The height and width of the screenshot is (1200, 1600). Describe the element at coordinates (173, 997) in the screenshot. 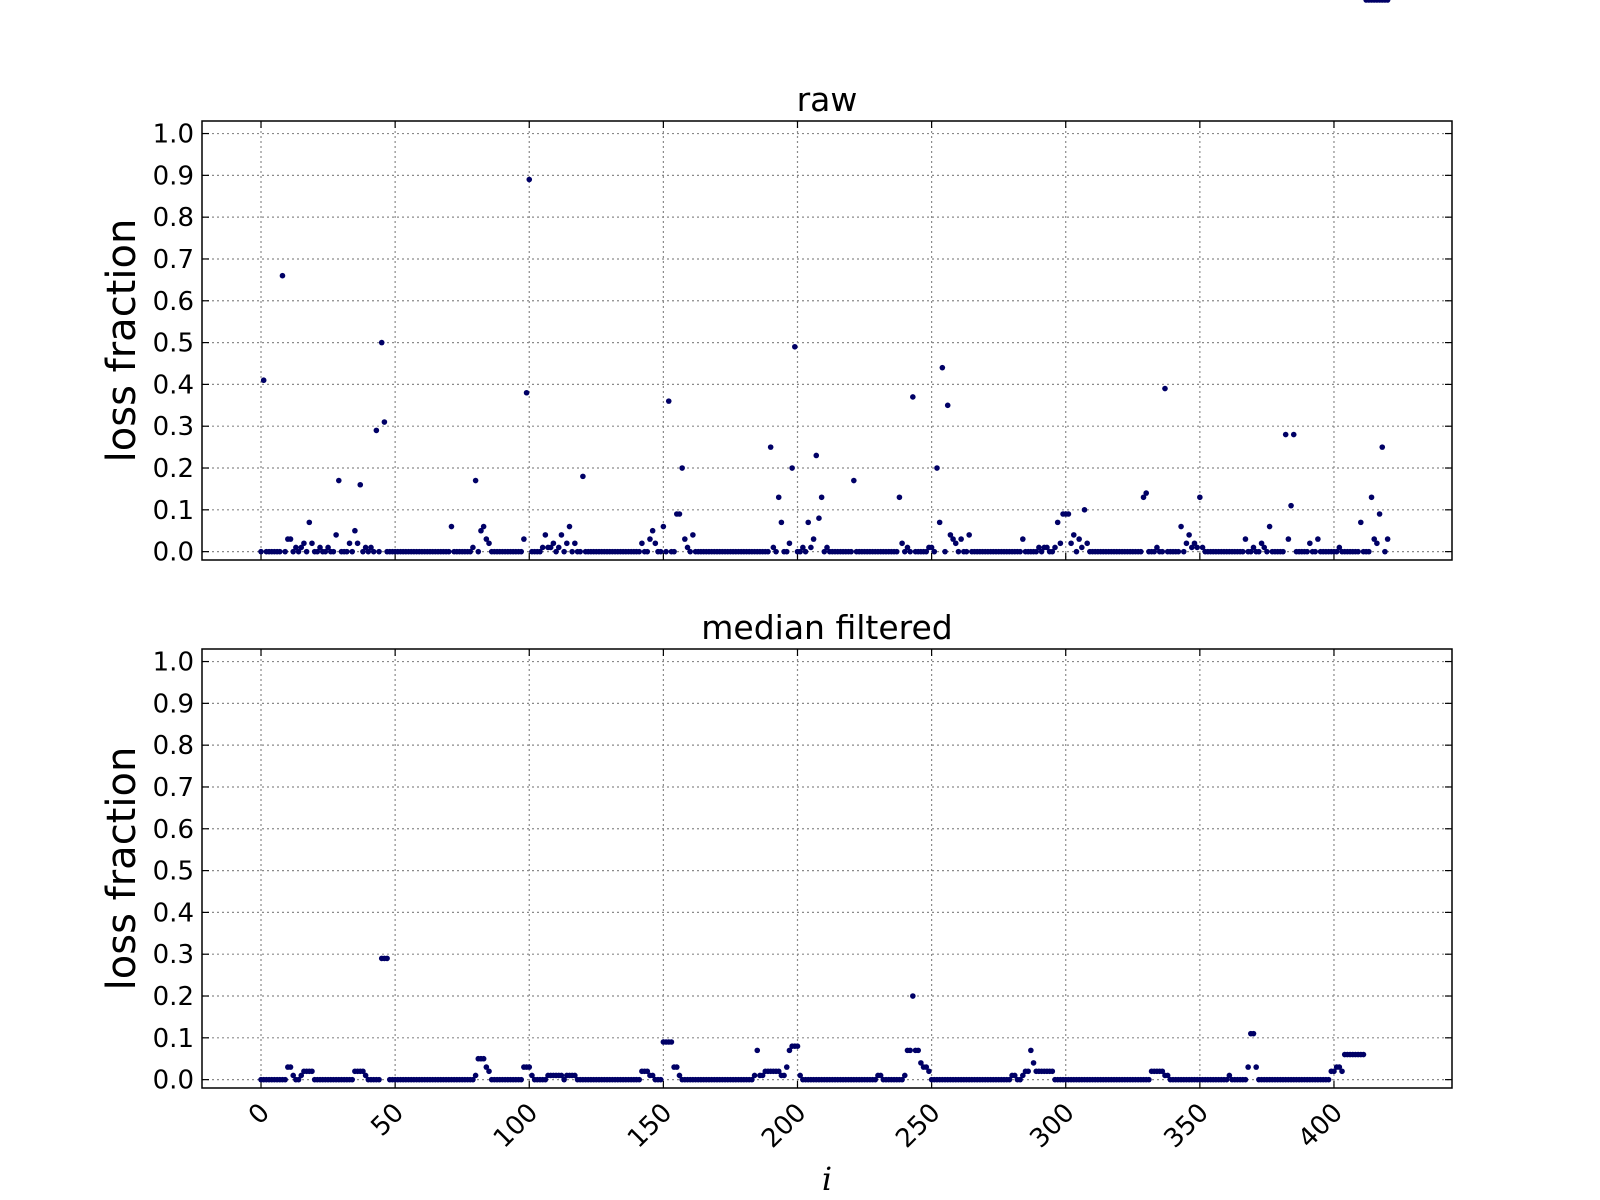

I see `y-tick-label: 0.2` at that location.